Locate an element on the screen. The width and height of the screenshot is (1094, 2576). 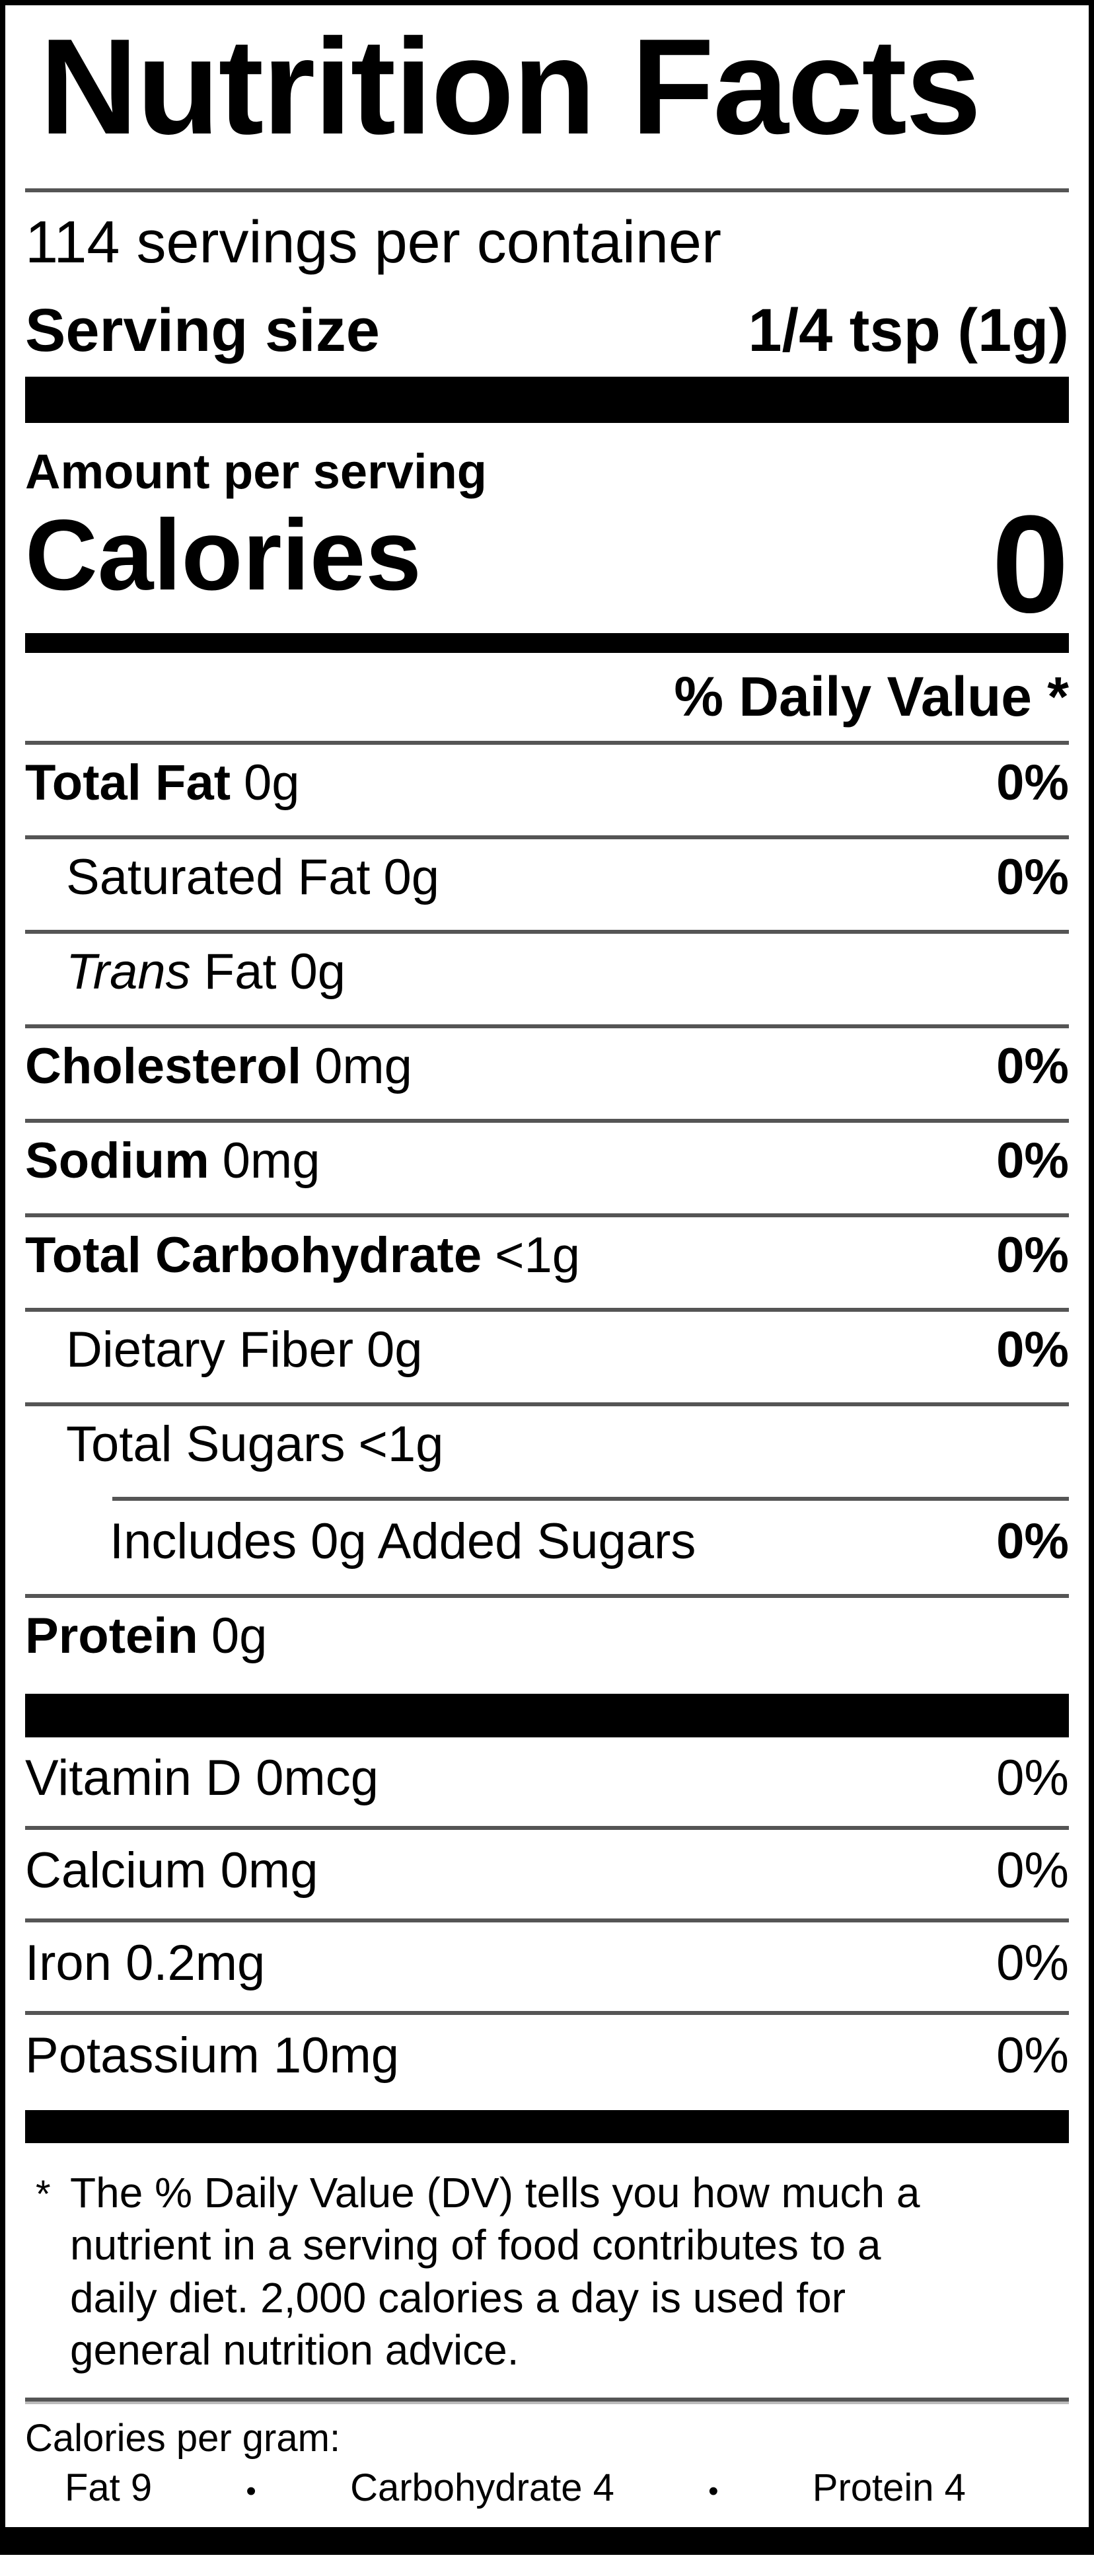
nutrient-name: Total Sugars is located at coordinates (206, 1444).